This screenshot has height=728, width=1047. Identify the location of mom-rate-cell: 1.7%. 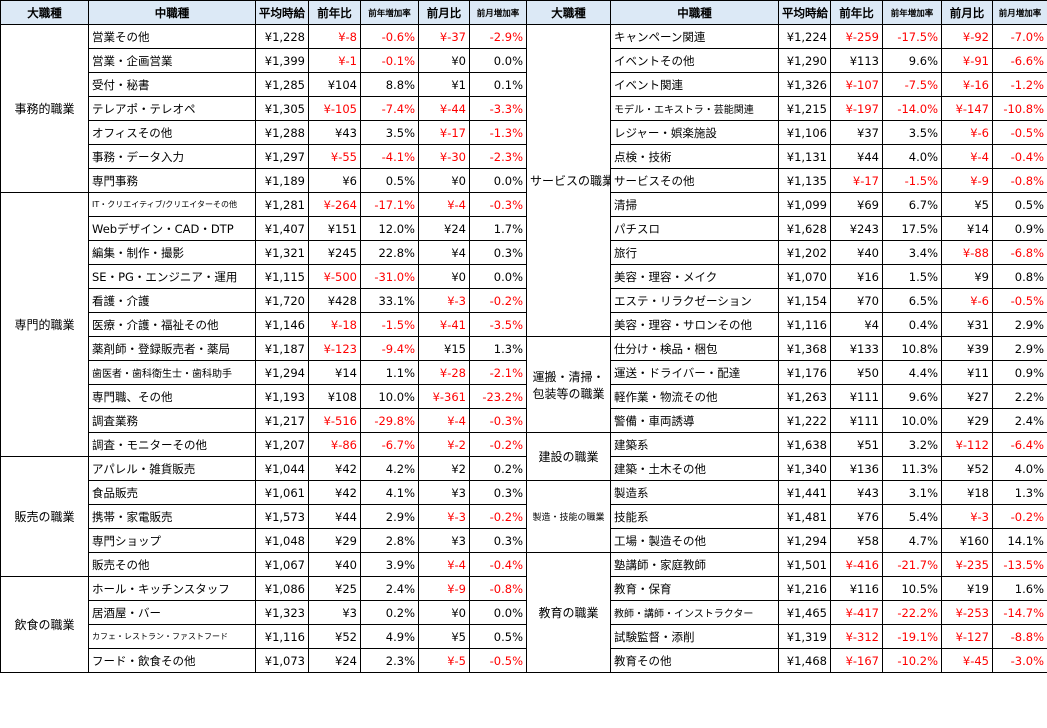
(498, 228).